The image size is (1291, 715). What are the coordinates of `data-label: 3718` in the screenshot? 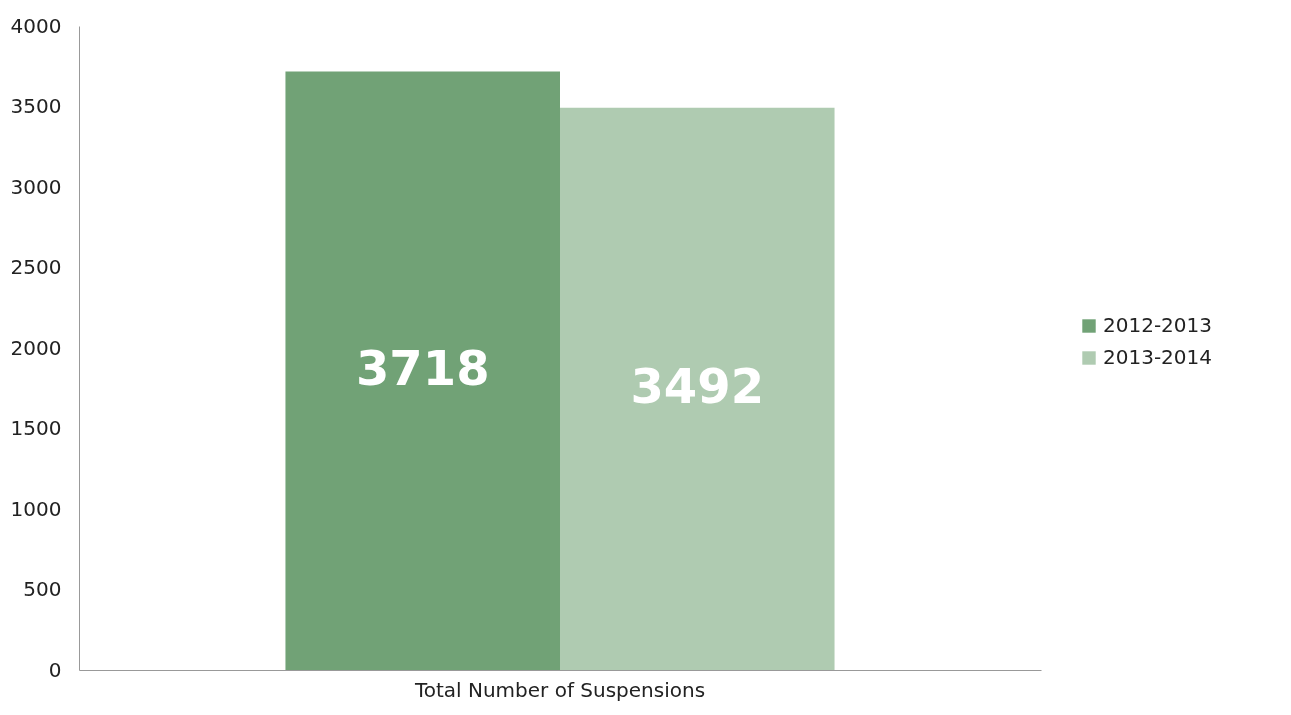 It's located at (422, 367).